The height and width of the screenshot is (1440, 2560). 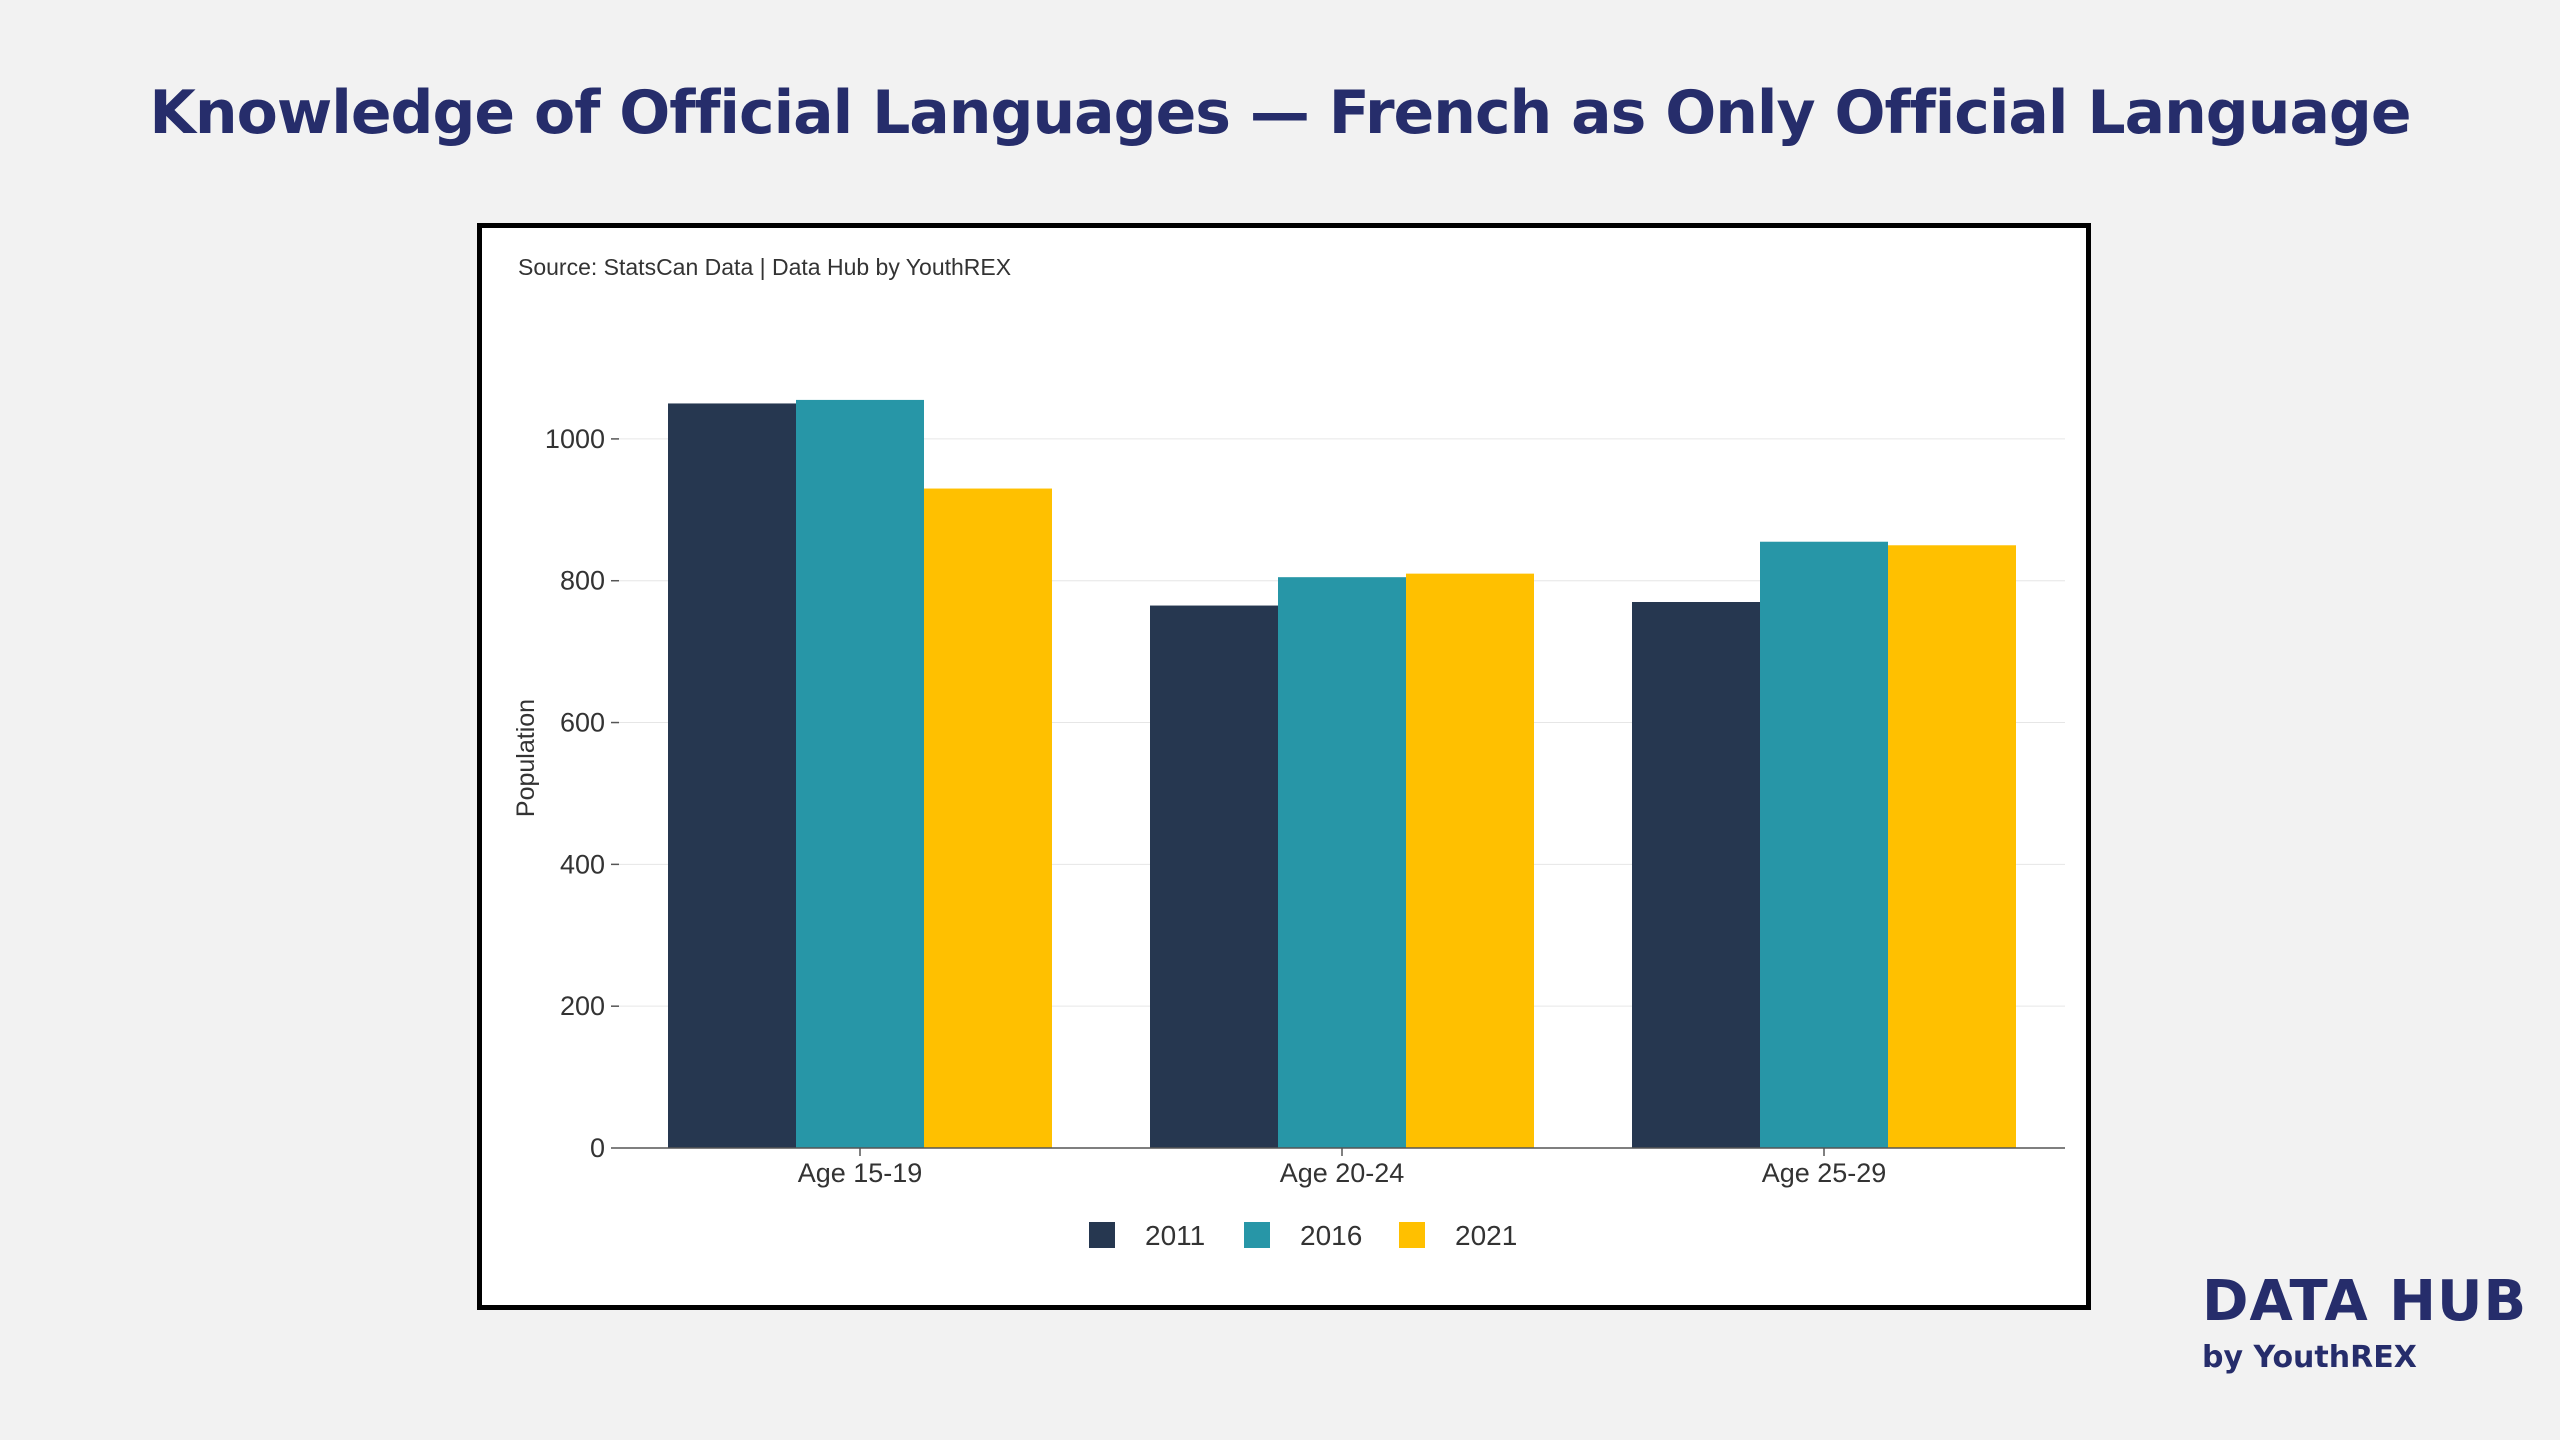 What do you see at coordinates (1412, 1235) in the screenshot?
I see `legend-swatch-2021` at bounding box center [1412, 1235].